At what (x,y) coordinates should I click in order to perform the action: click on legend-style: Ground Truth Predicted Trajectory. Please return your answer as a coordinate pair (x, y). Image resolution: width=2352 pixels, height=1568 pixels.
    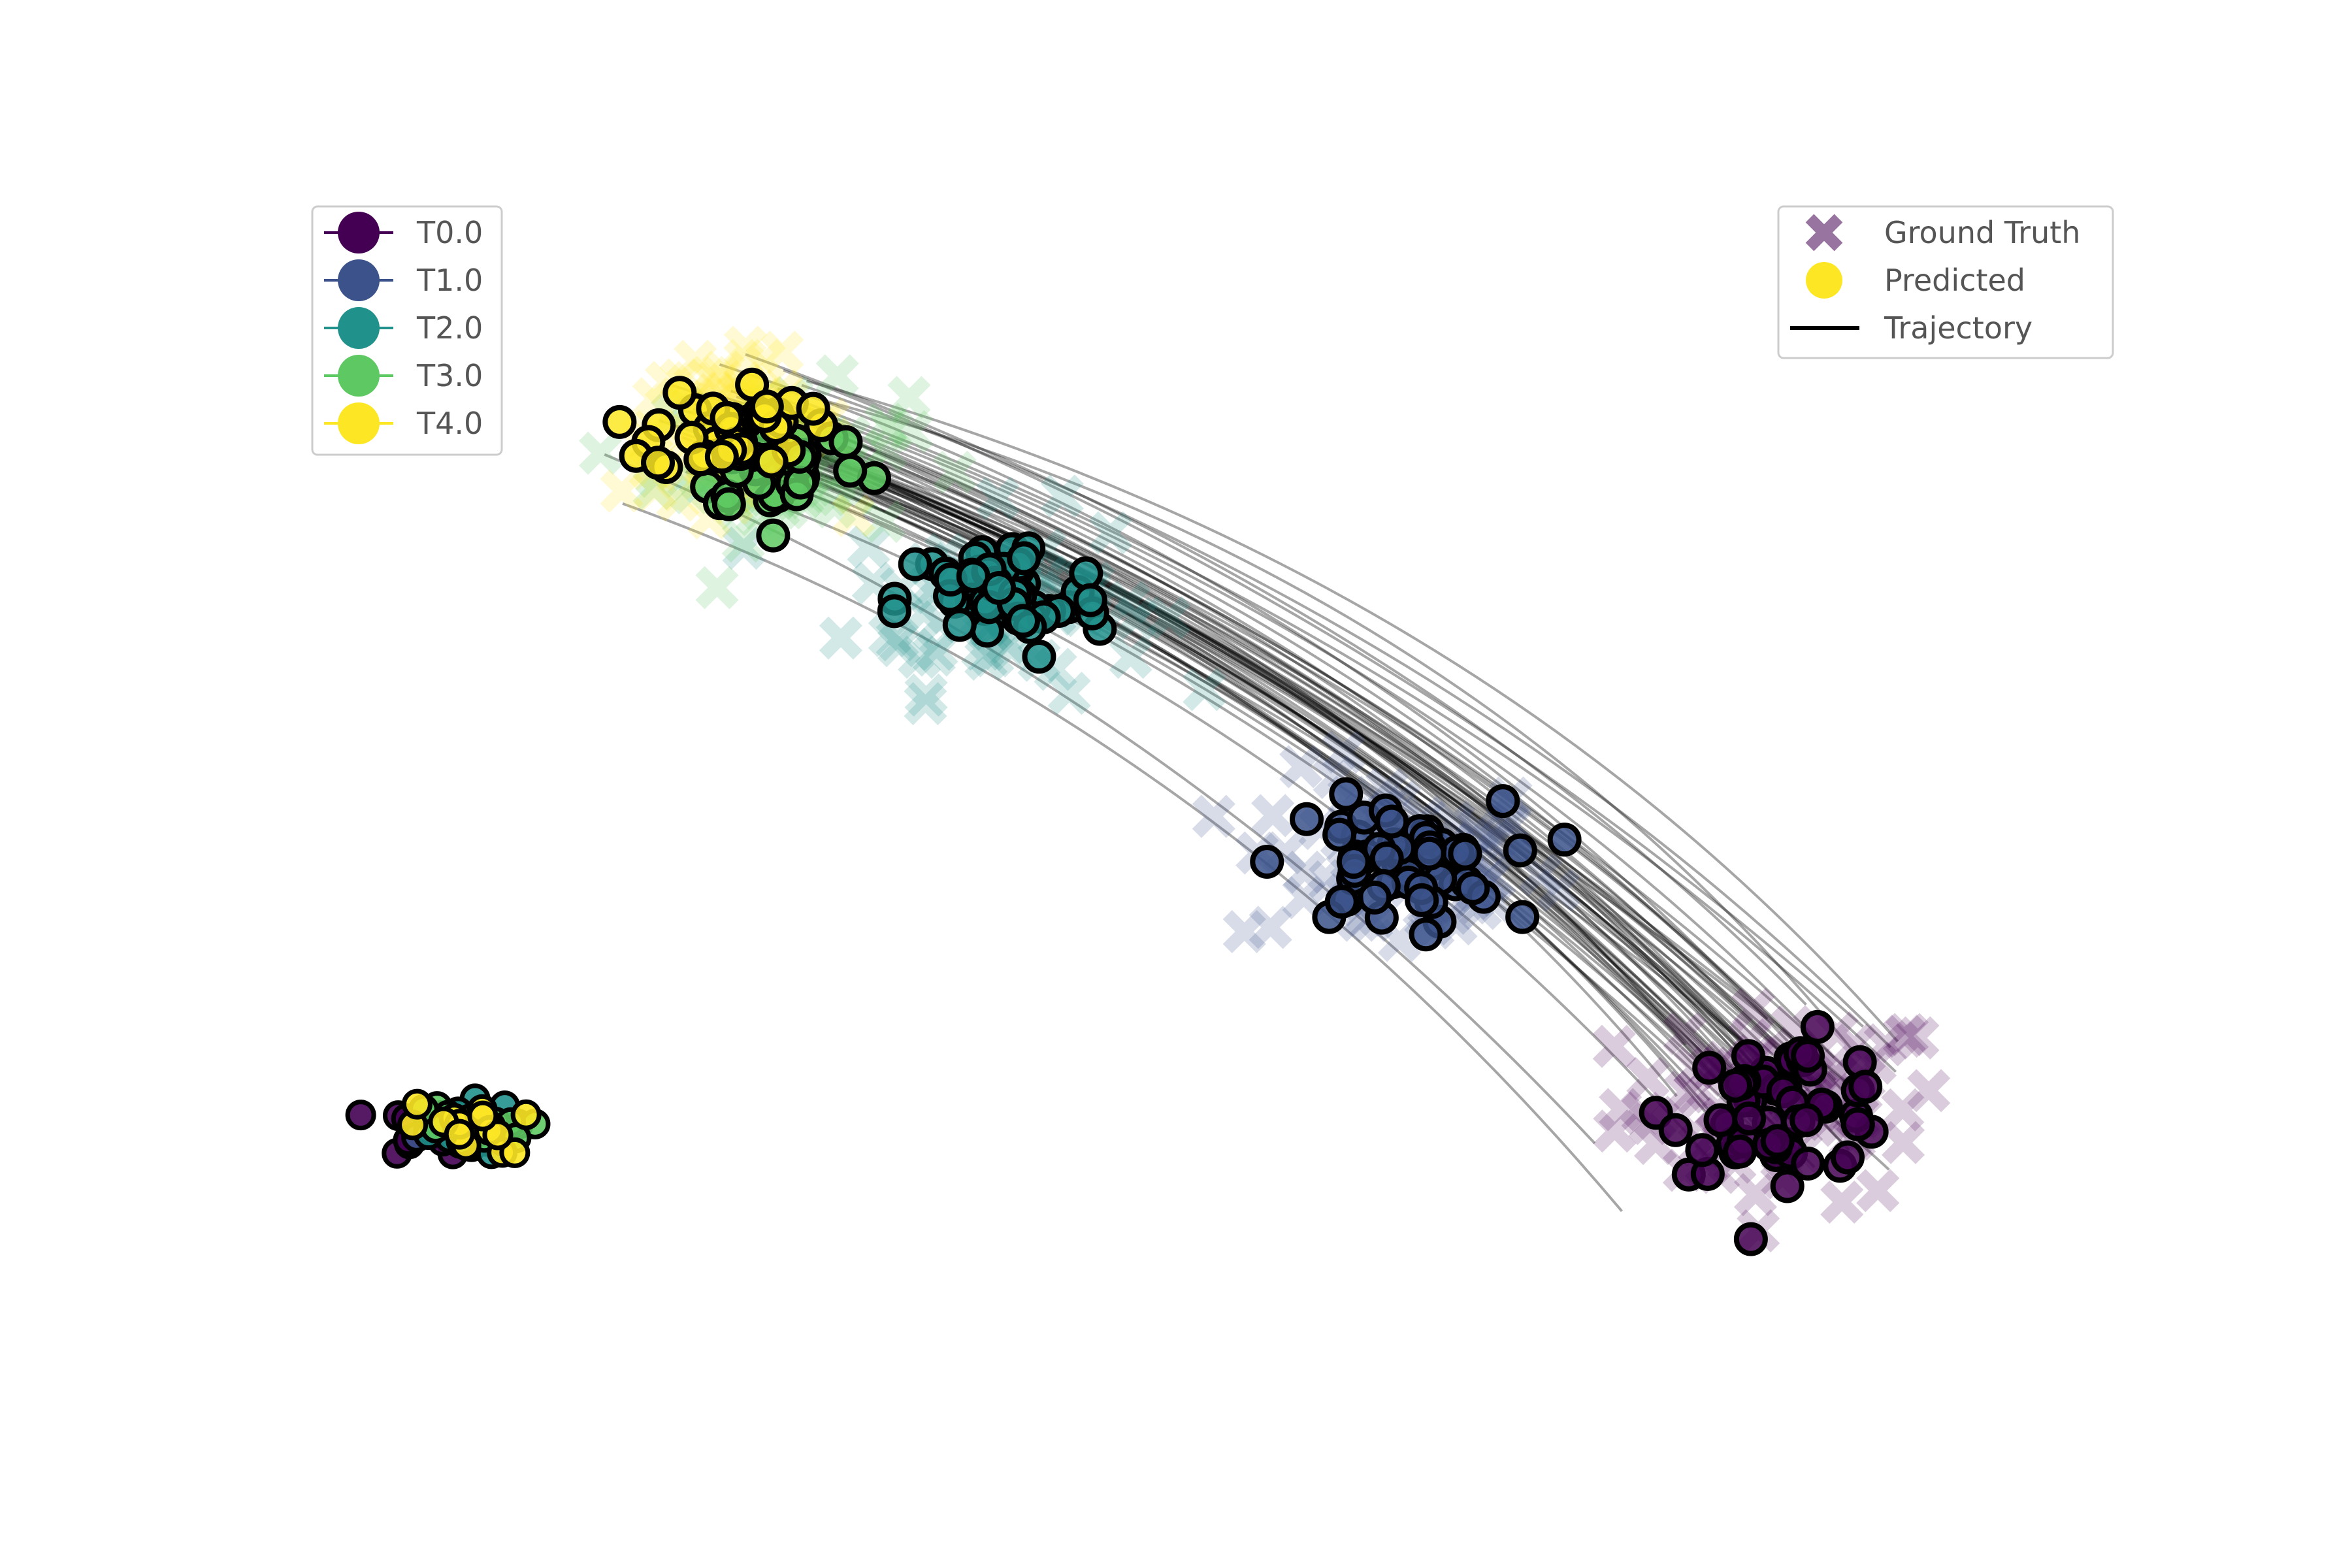
    Looking at the image, I should click on (1945, 282).